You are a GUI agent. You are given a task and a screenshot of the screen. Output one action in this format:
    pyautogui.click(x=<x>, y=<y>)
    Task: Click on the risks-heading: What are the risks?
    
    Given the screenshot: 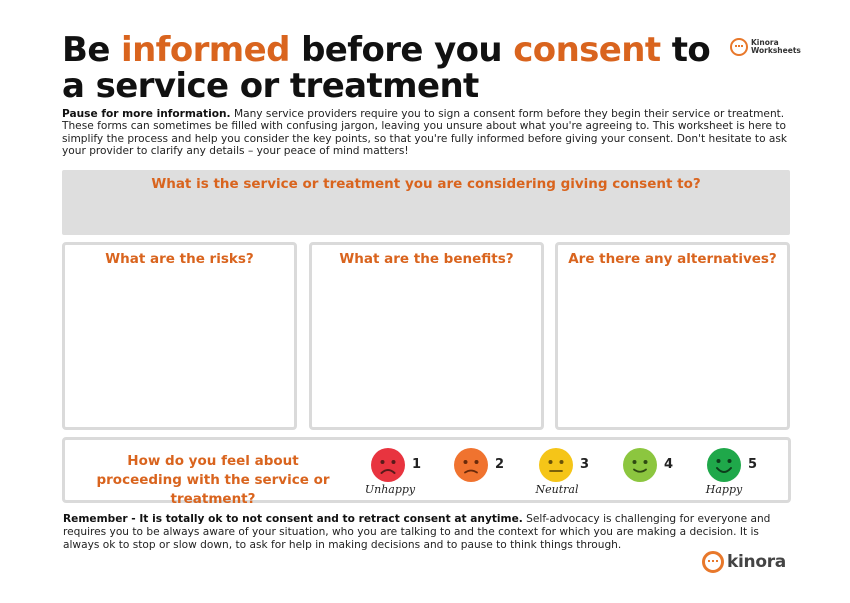 What is the action you would take?
    pyautogui.click(x=179, y=259)
    